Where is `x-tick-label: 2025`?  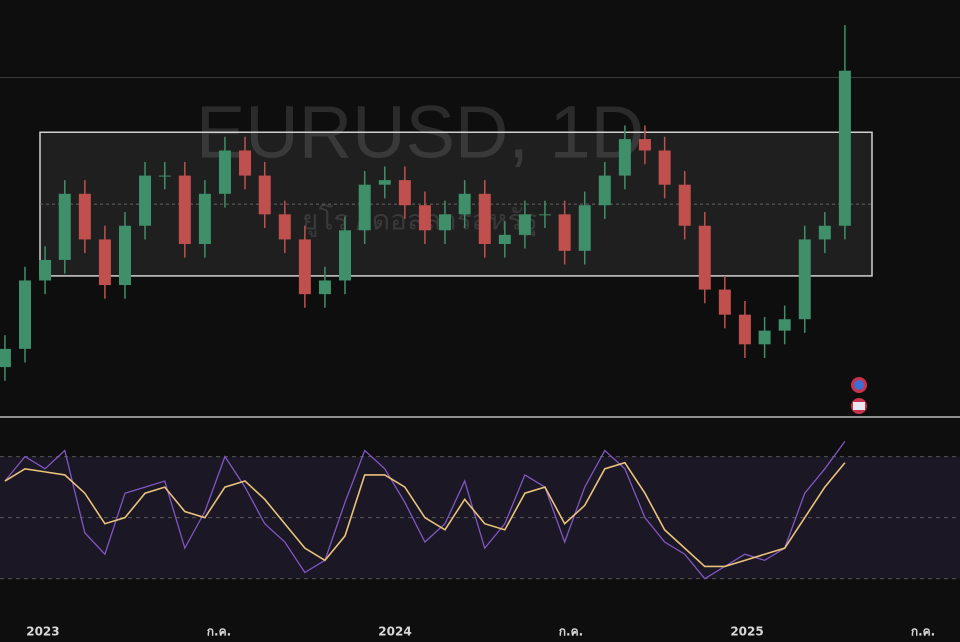 x-tick-label: 2025 is located at coordinates (746, 632).